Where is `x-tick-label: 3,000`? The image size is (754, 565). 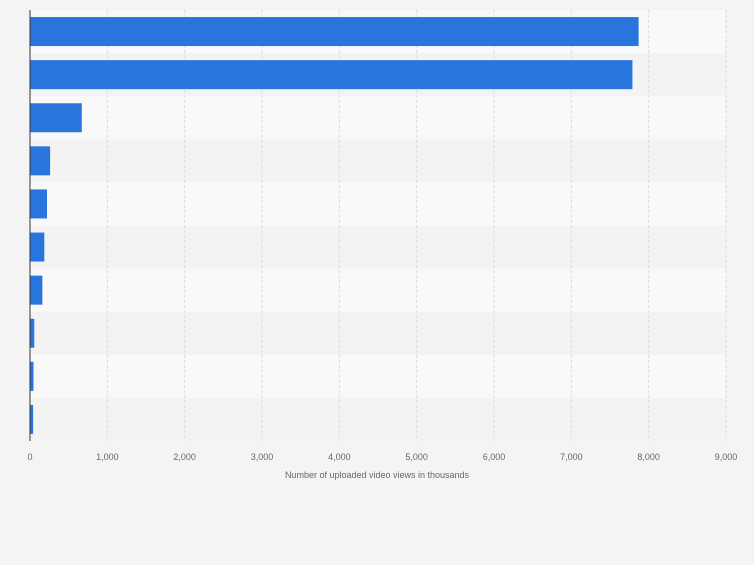 x-tick-label: 3,000 is located at coordinates (262, 457).